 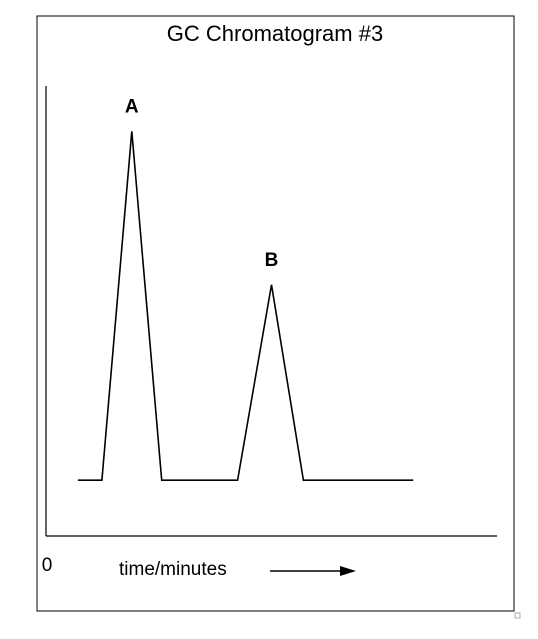 What do you see at coordinates (201, 183) in the screenshot?
I see `peak-label-layer: AB` at bounding box center [201, 183].